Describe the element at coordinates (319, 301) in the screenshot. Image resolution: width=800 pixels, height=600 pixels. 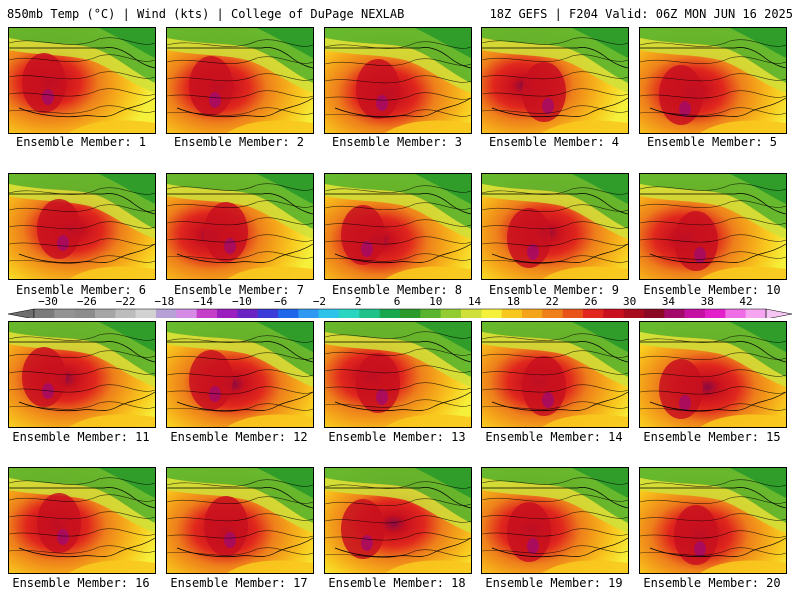
I see `colorbar-tick-label: −2` at that location.